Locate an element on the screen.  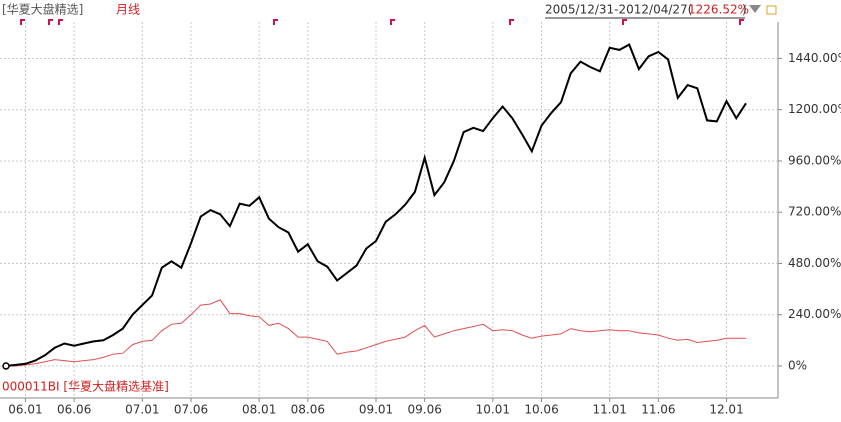
fund-name: [华夏大盘精选] is located at coordinates (42, 9).